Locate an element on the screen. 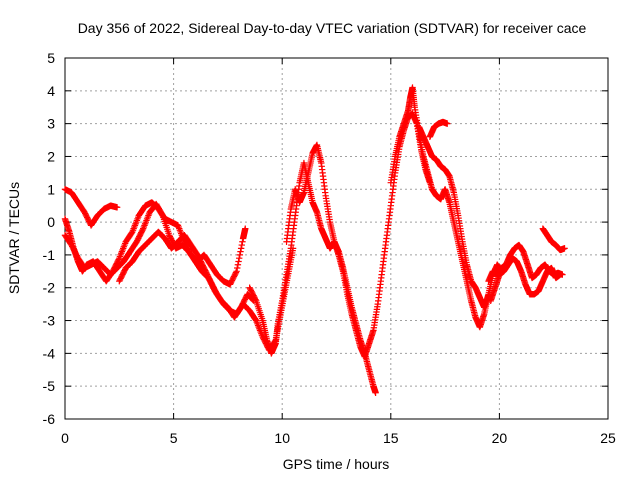 This screenshot has height=480, width=640. y-tick-label: -5 is located at coordinates (49, 386).